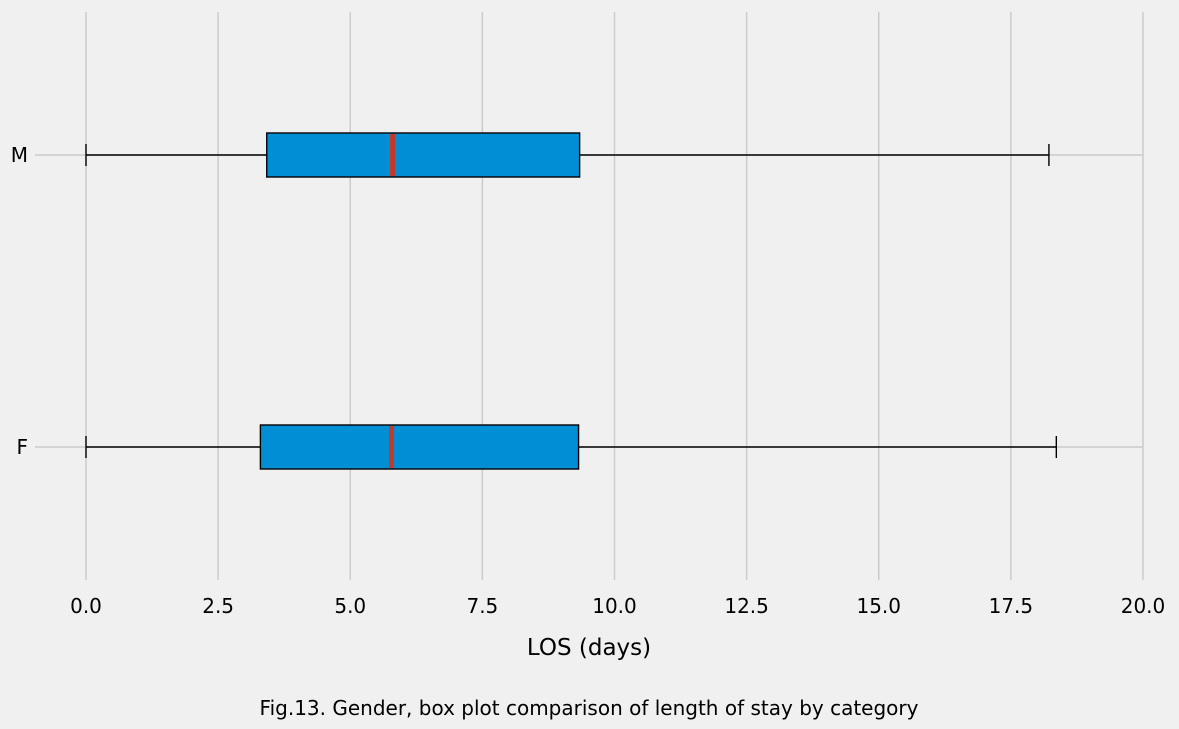  I want to click on box-f, so click(571, 447).